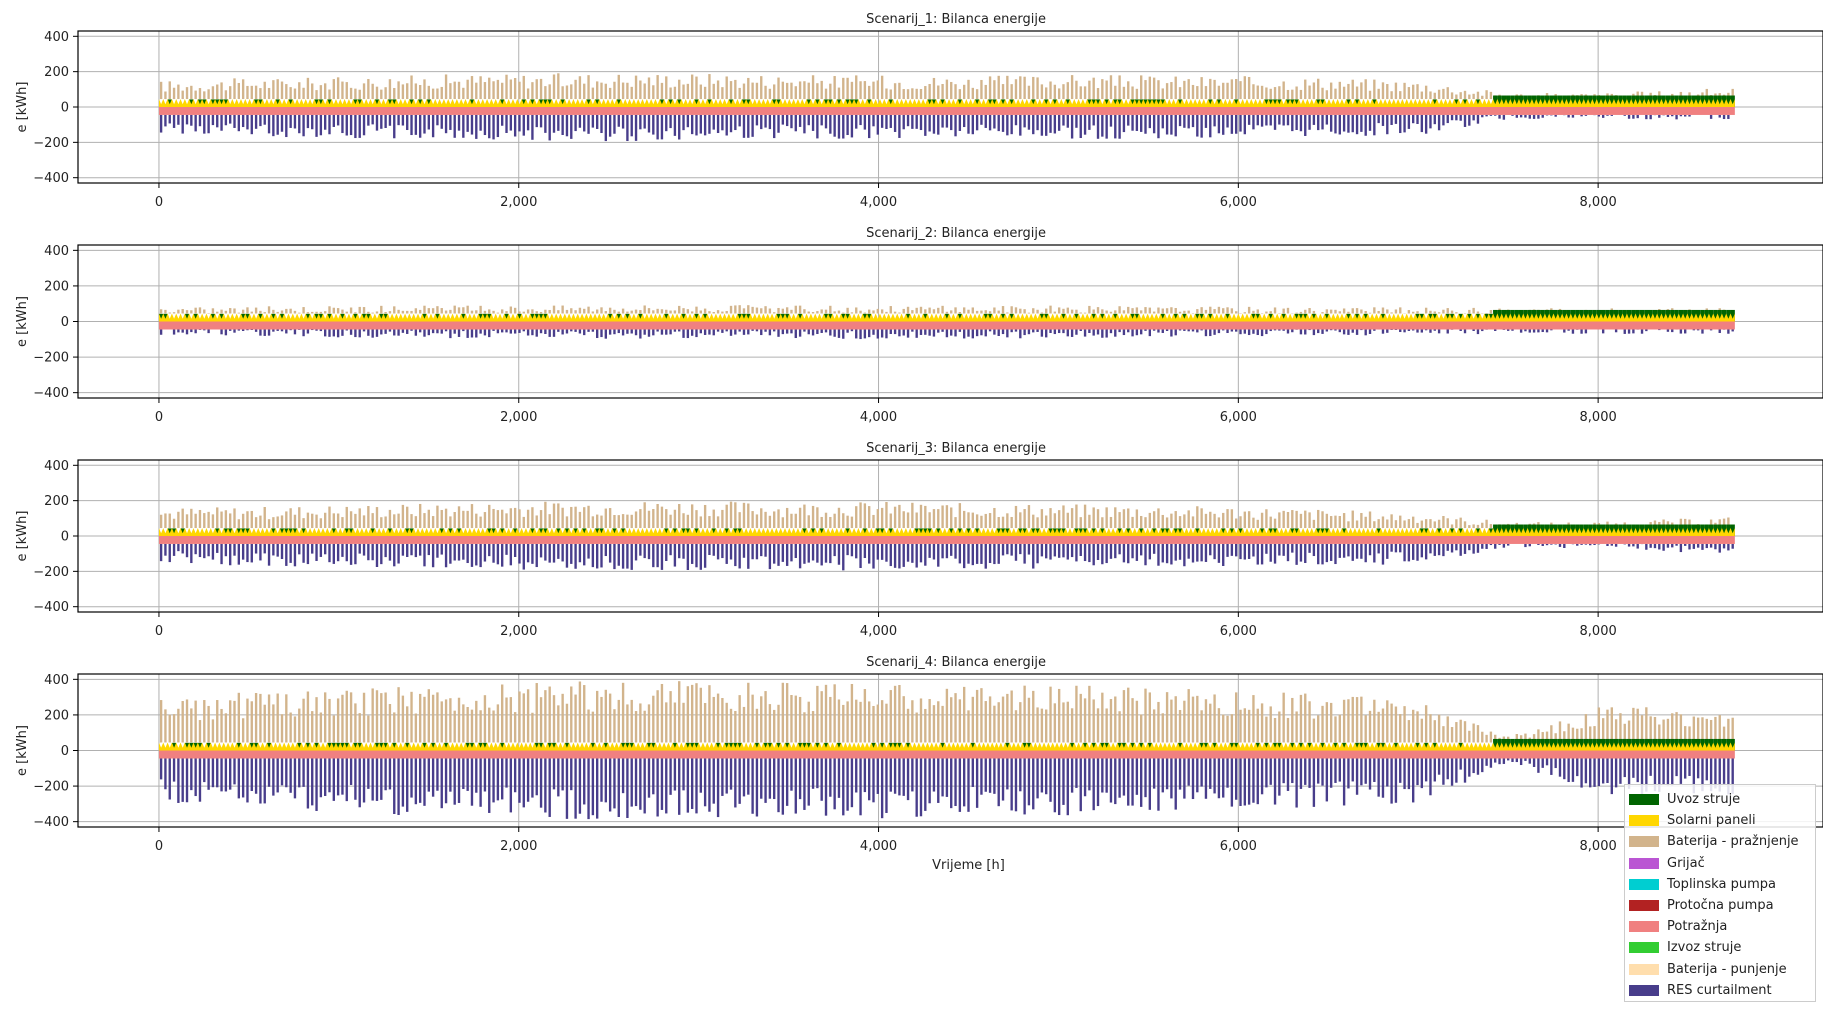 This screenshot has width=1823, height=1015. What do you see at coordinates (159, 202) in the screenshot?
I see `x-tick-label: 0` at bounding box center [159, 202].